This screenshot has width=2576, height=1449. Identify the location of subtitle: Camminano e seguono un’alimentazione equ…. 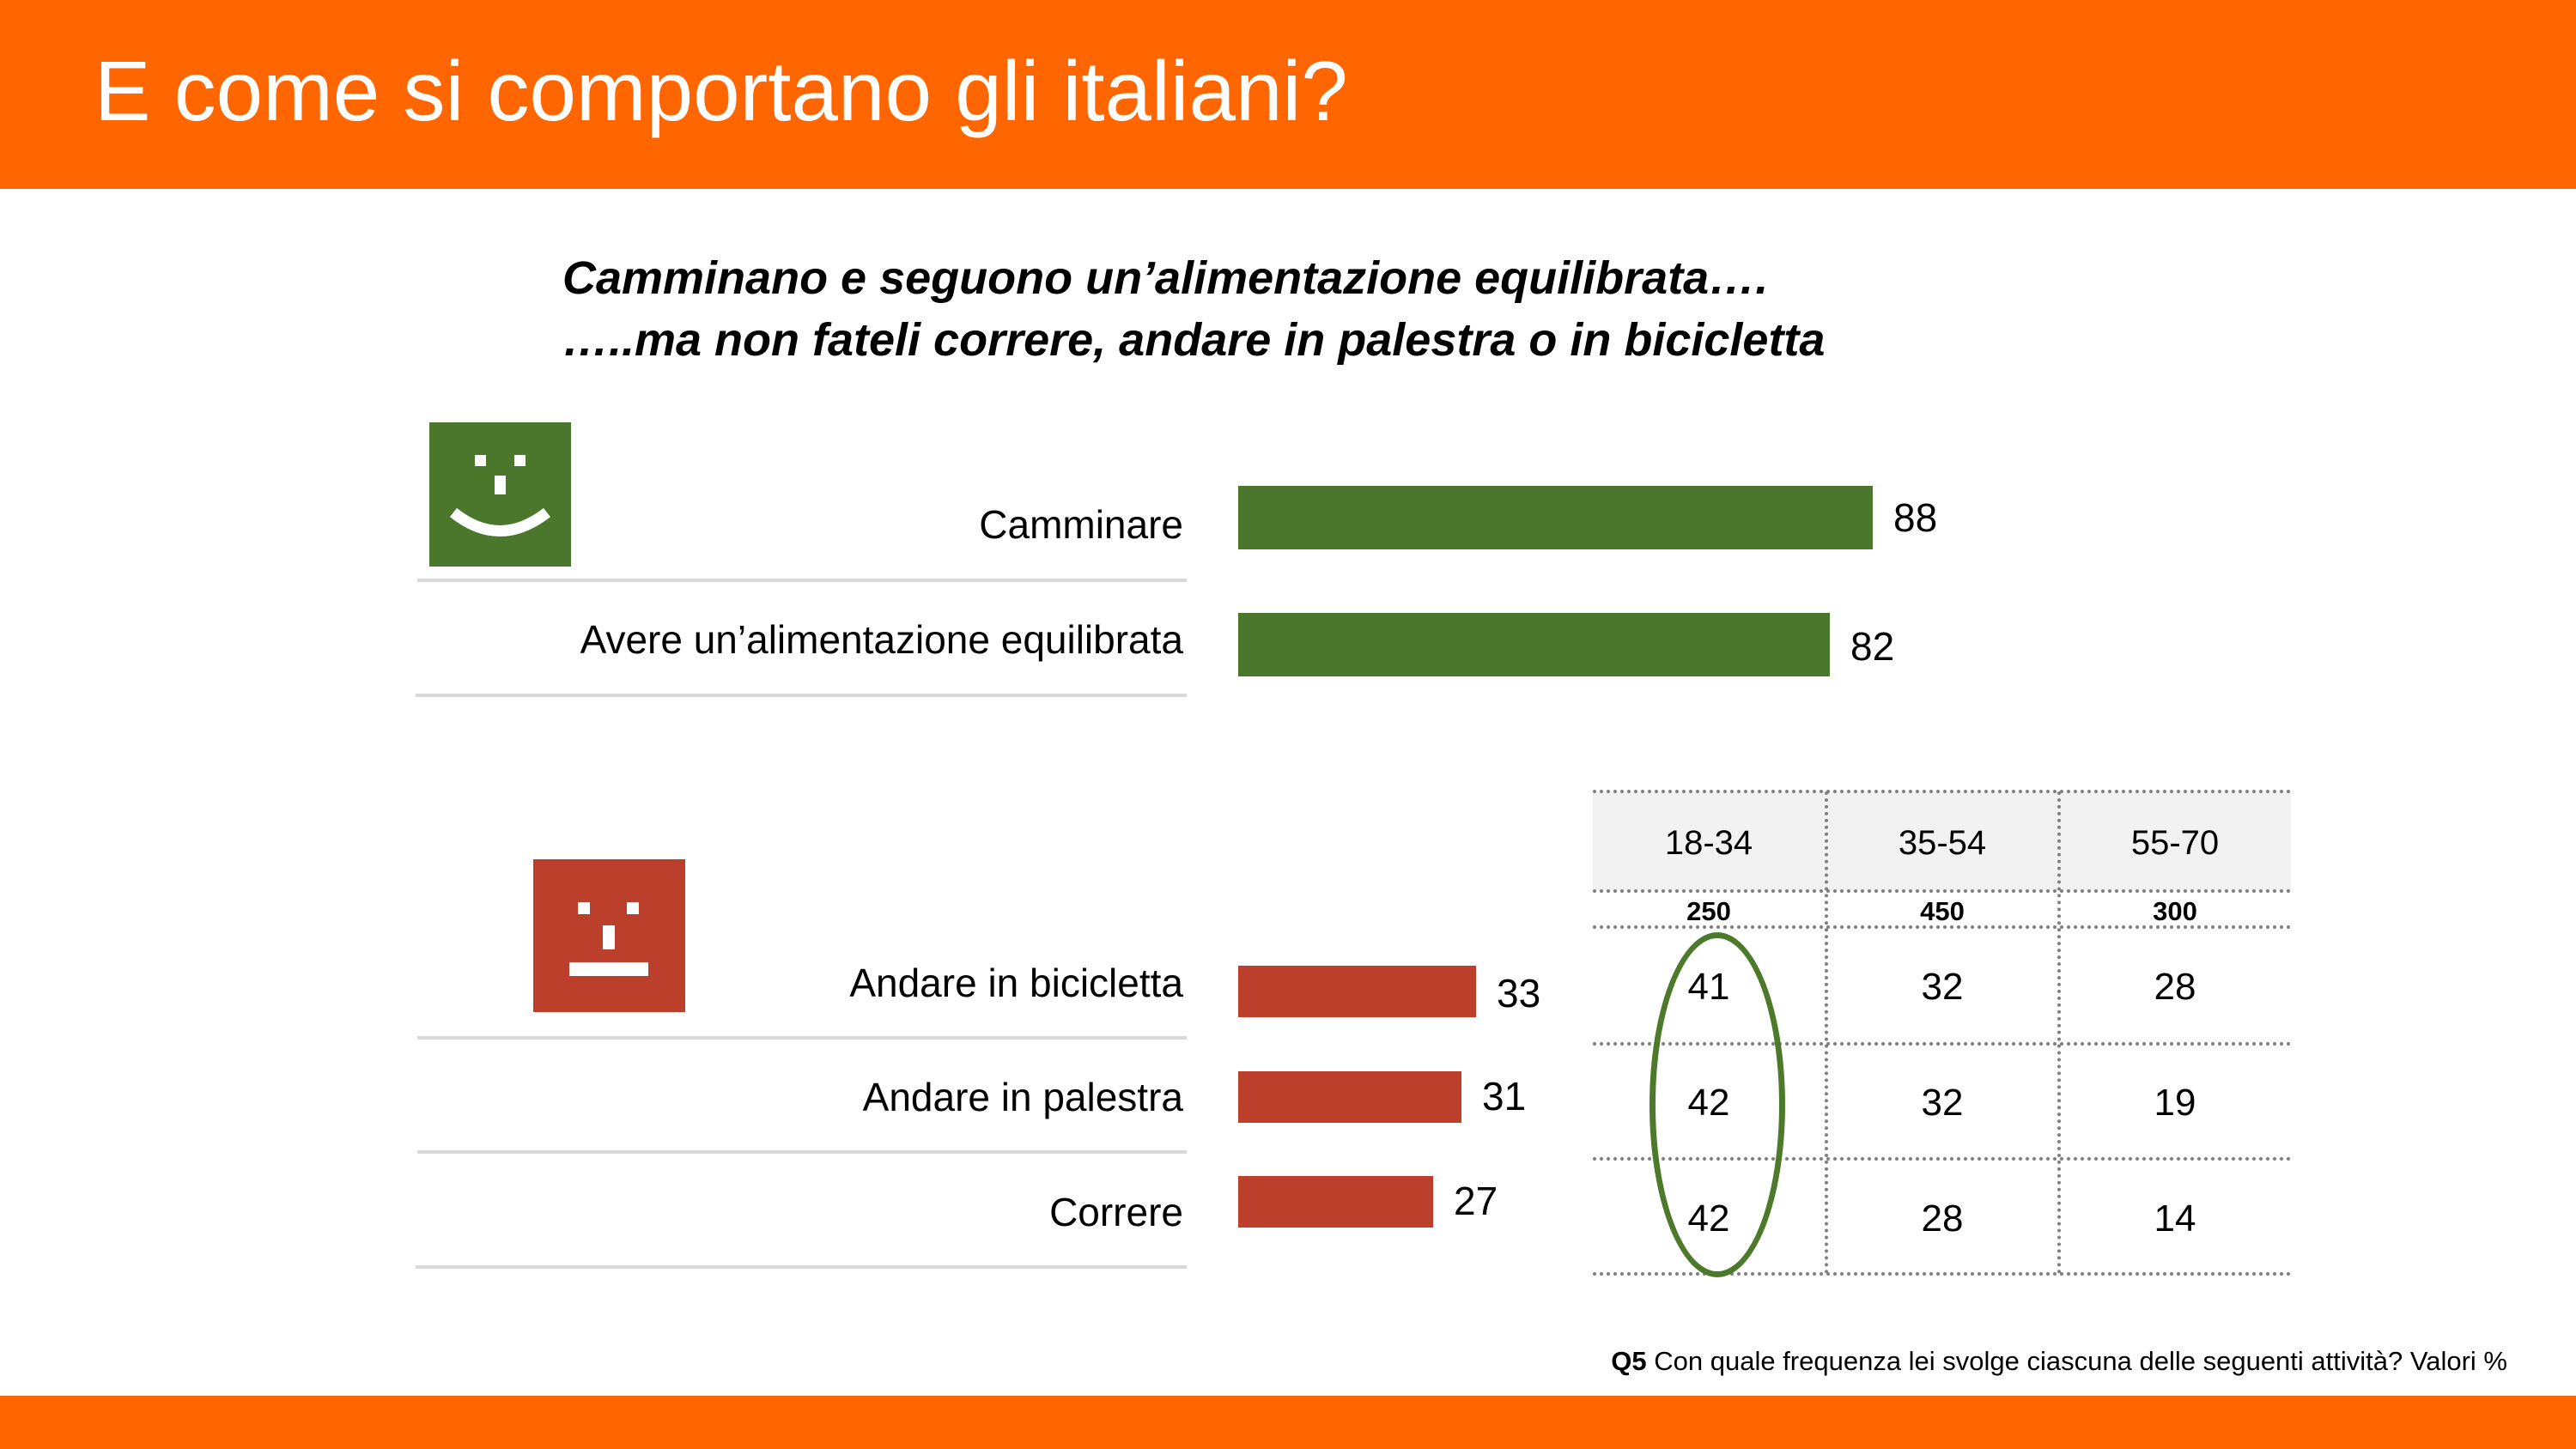
(1193, 309).